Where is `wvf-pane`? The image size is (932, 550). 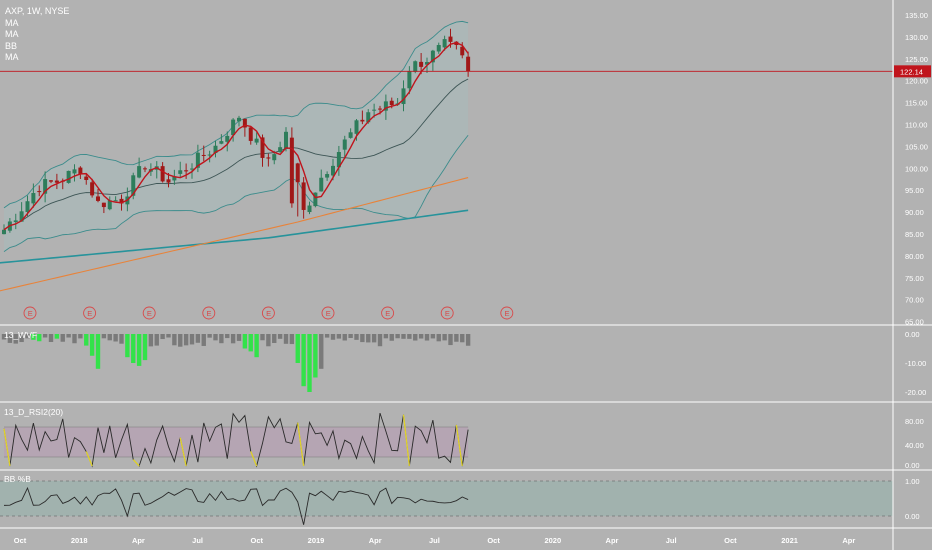
wvf-pane is located at coordinates (236, 363).